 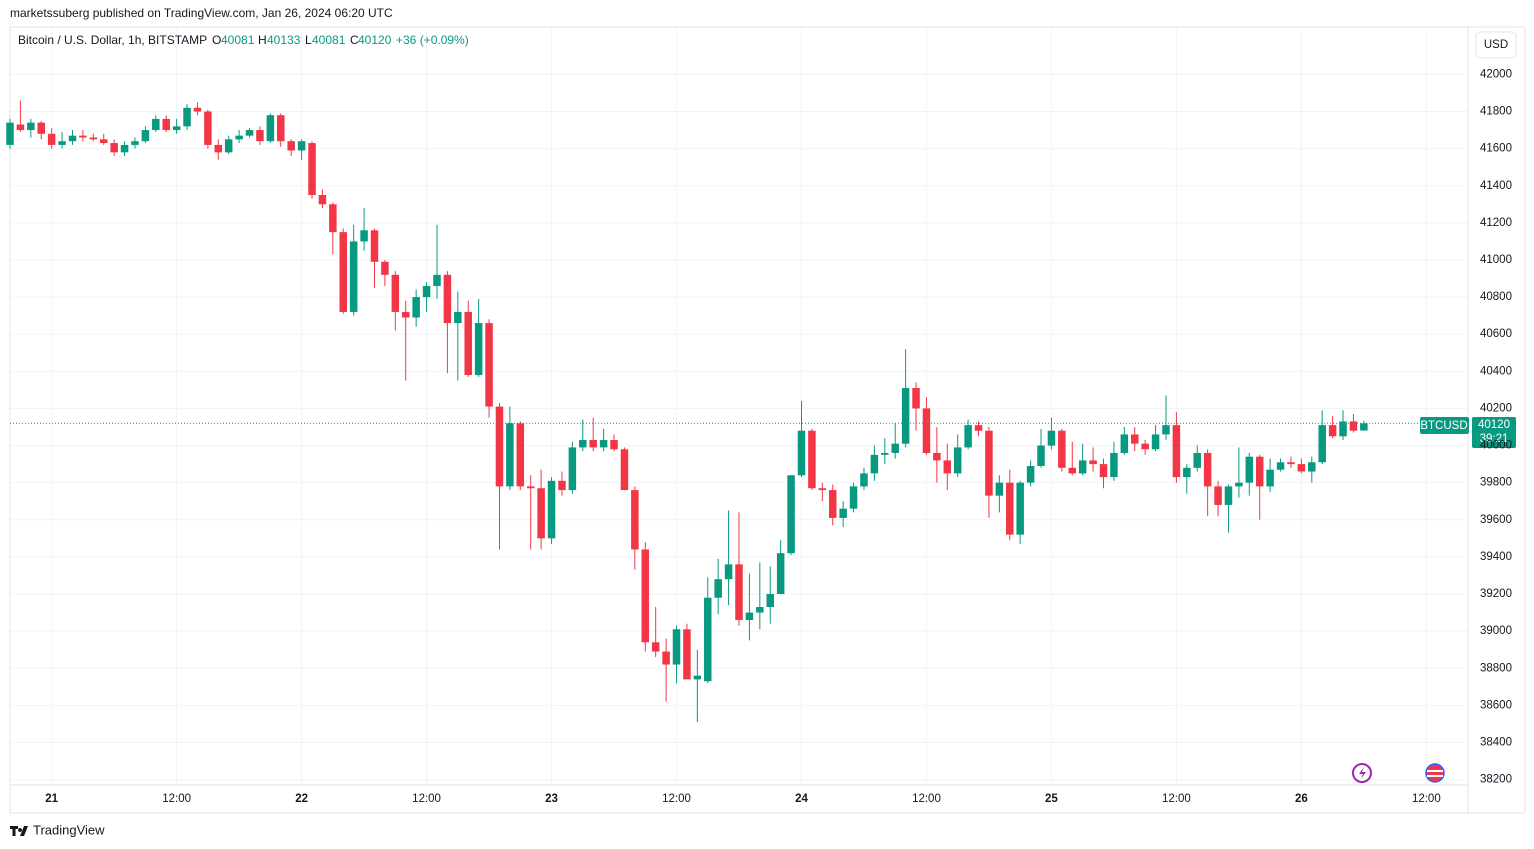 What do you see at coordinates (238, 40) in the screenshot?
I see `o-value: 40081` at bounding box center [238, 40].